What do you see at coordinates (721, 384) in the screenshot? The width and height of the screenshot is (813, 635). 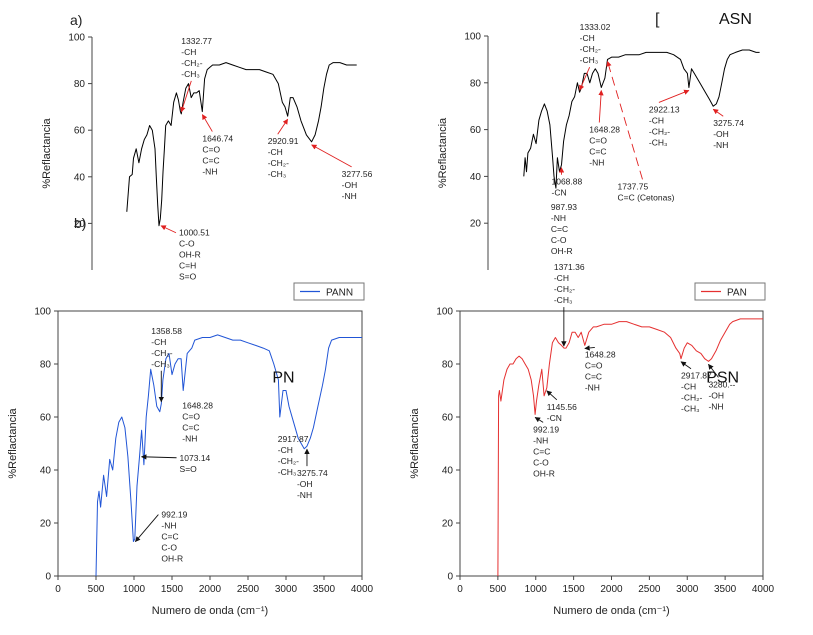 I see `peak-wavenumber: 3280.--` at bounding box center [721, 384].